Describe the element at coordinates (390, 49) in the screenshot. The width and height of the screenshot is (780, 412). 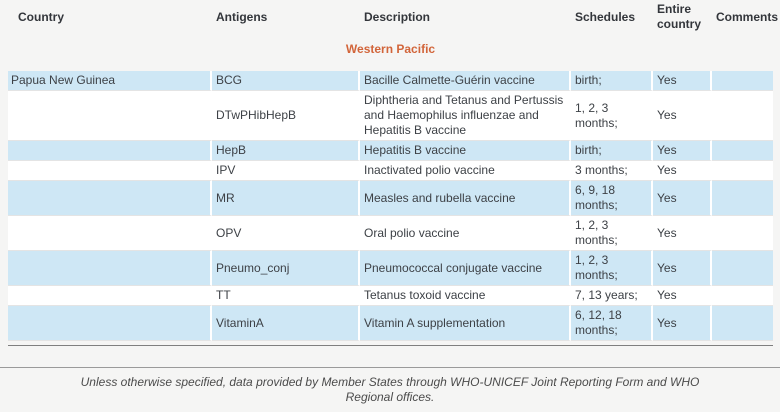
I see `region-section-title: Western Pacific` at that location.